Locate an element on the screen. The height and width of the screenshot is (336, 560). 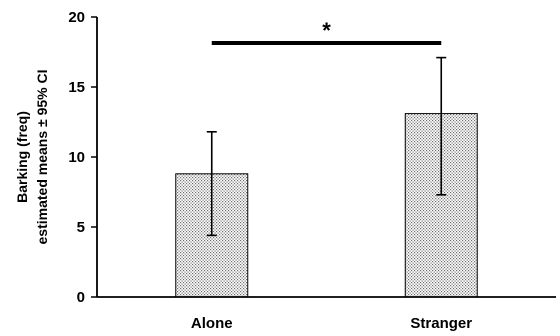
significance-annotation: * is located at coordinates (326, 31).